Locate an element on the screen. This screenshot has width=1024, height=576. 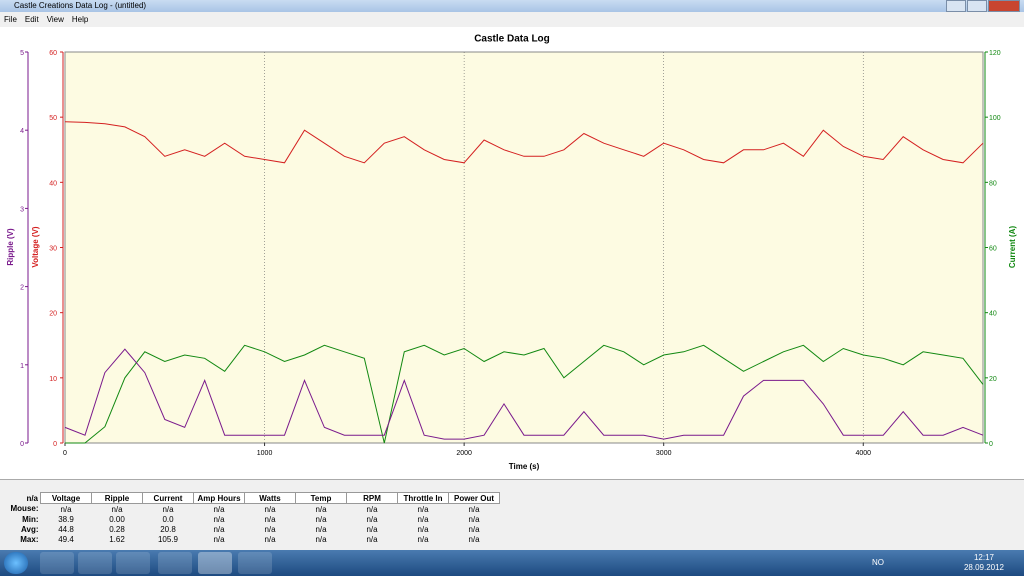
menu-item: Help is located at coordinates (80, 19).